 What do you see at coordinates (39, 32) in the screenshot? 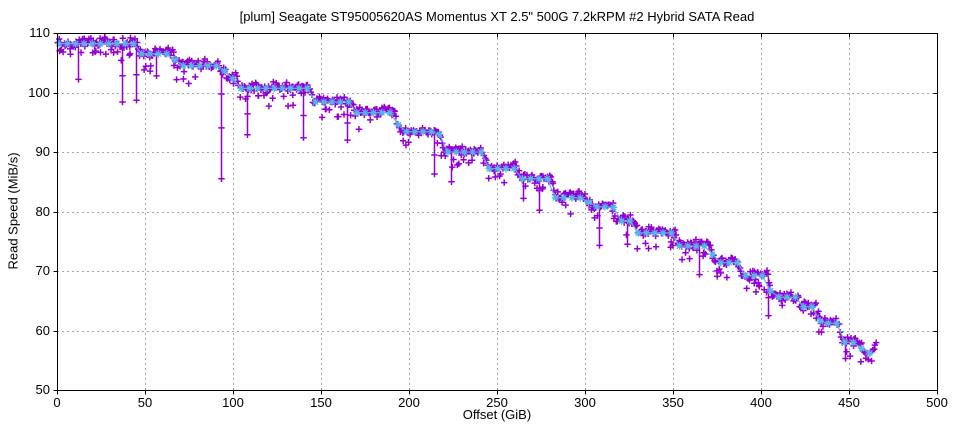
I see `y-tick-label: 110` at bounding box center [39, 32].